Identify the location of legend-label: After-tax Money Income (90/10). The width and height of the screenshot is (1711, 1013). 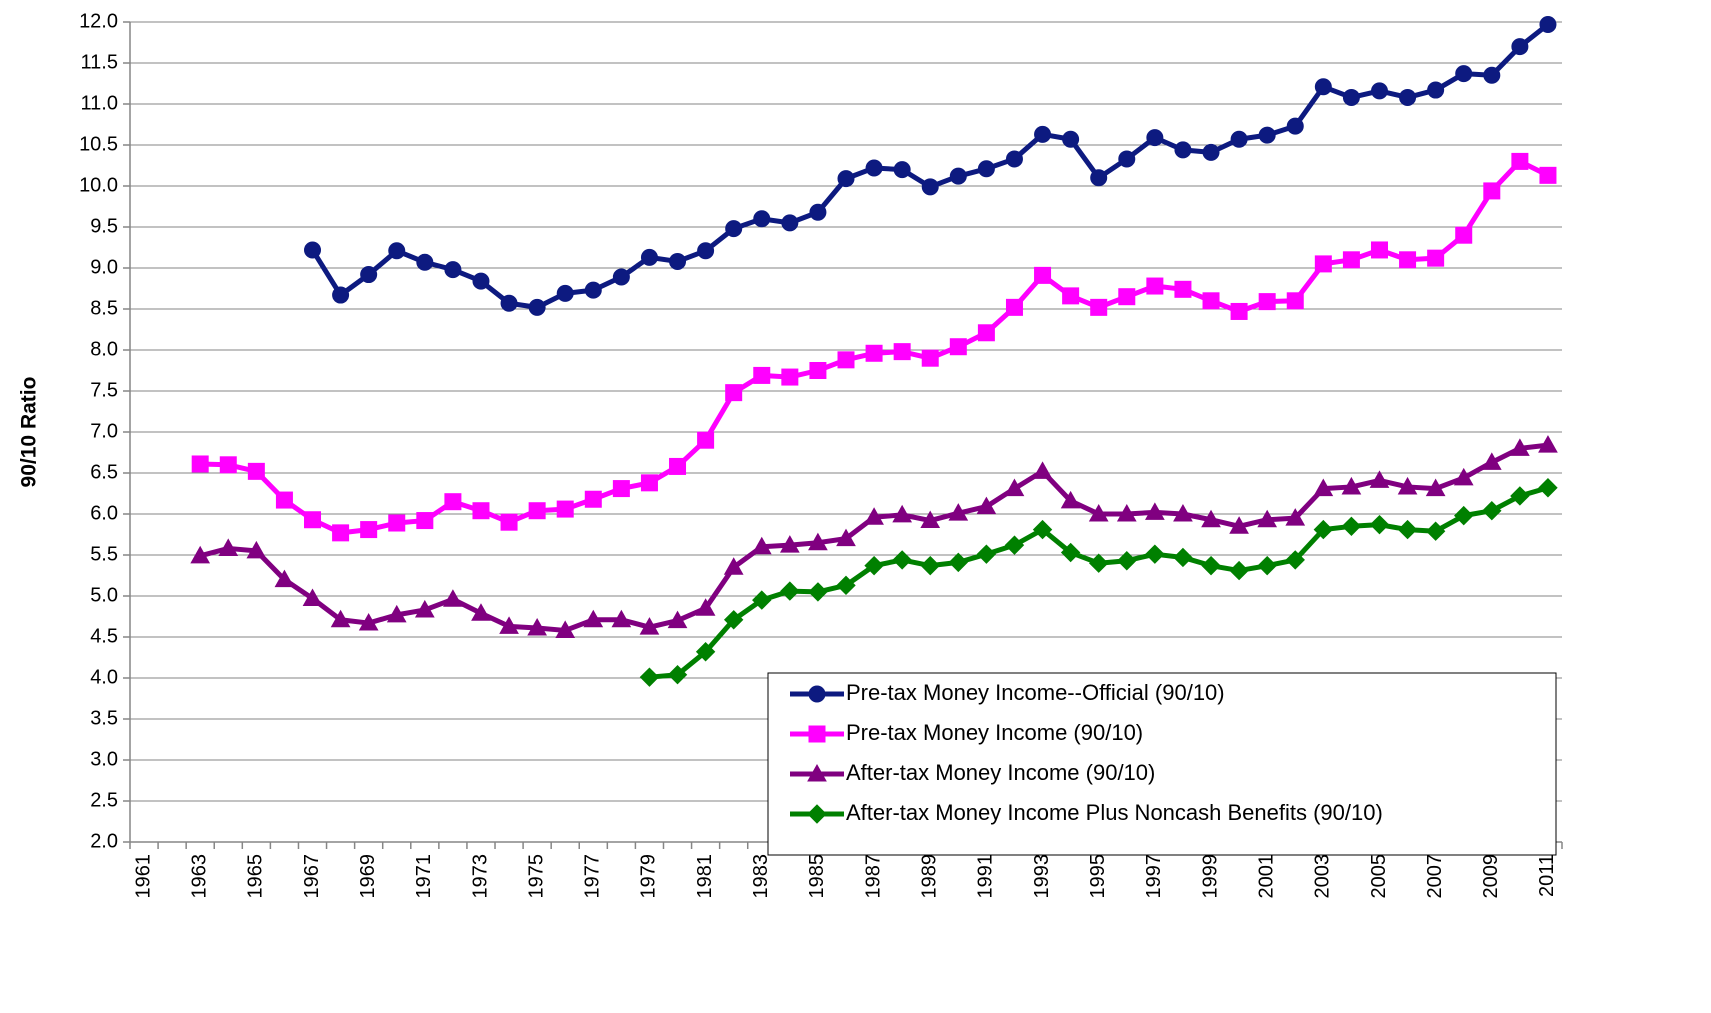
(1000, 772).